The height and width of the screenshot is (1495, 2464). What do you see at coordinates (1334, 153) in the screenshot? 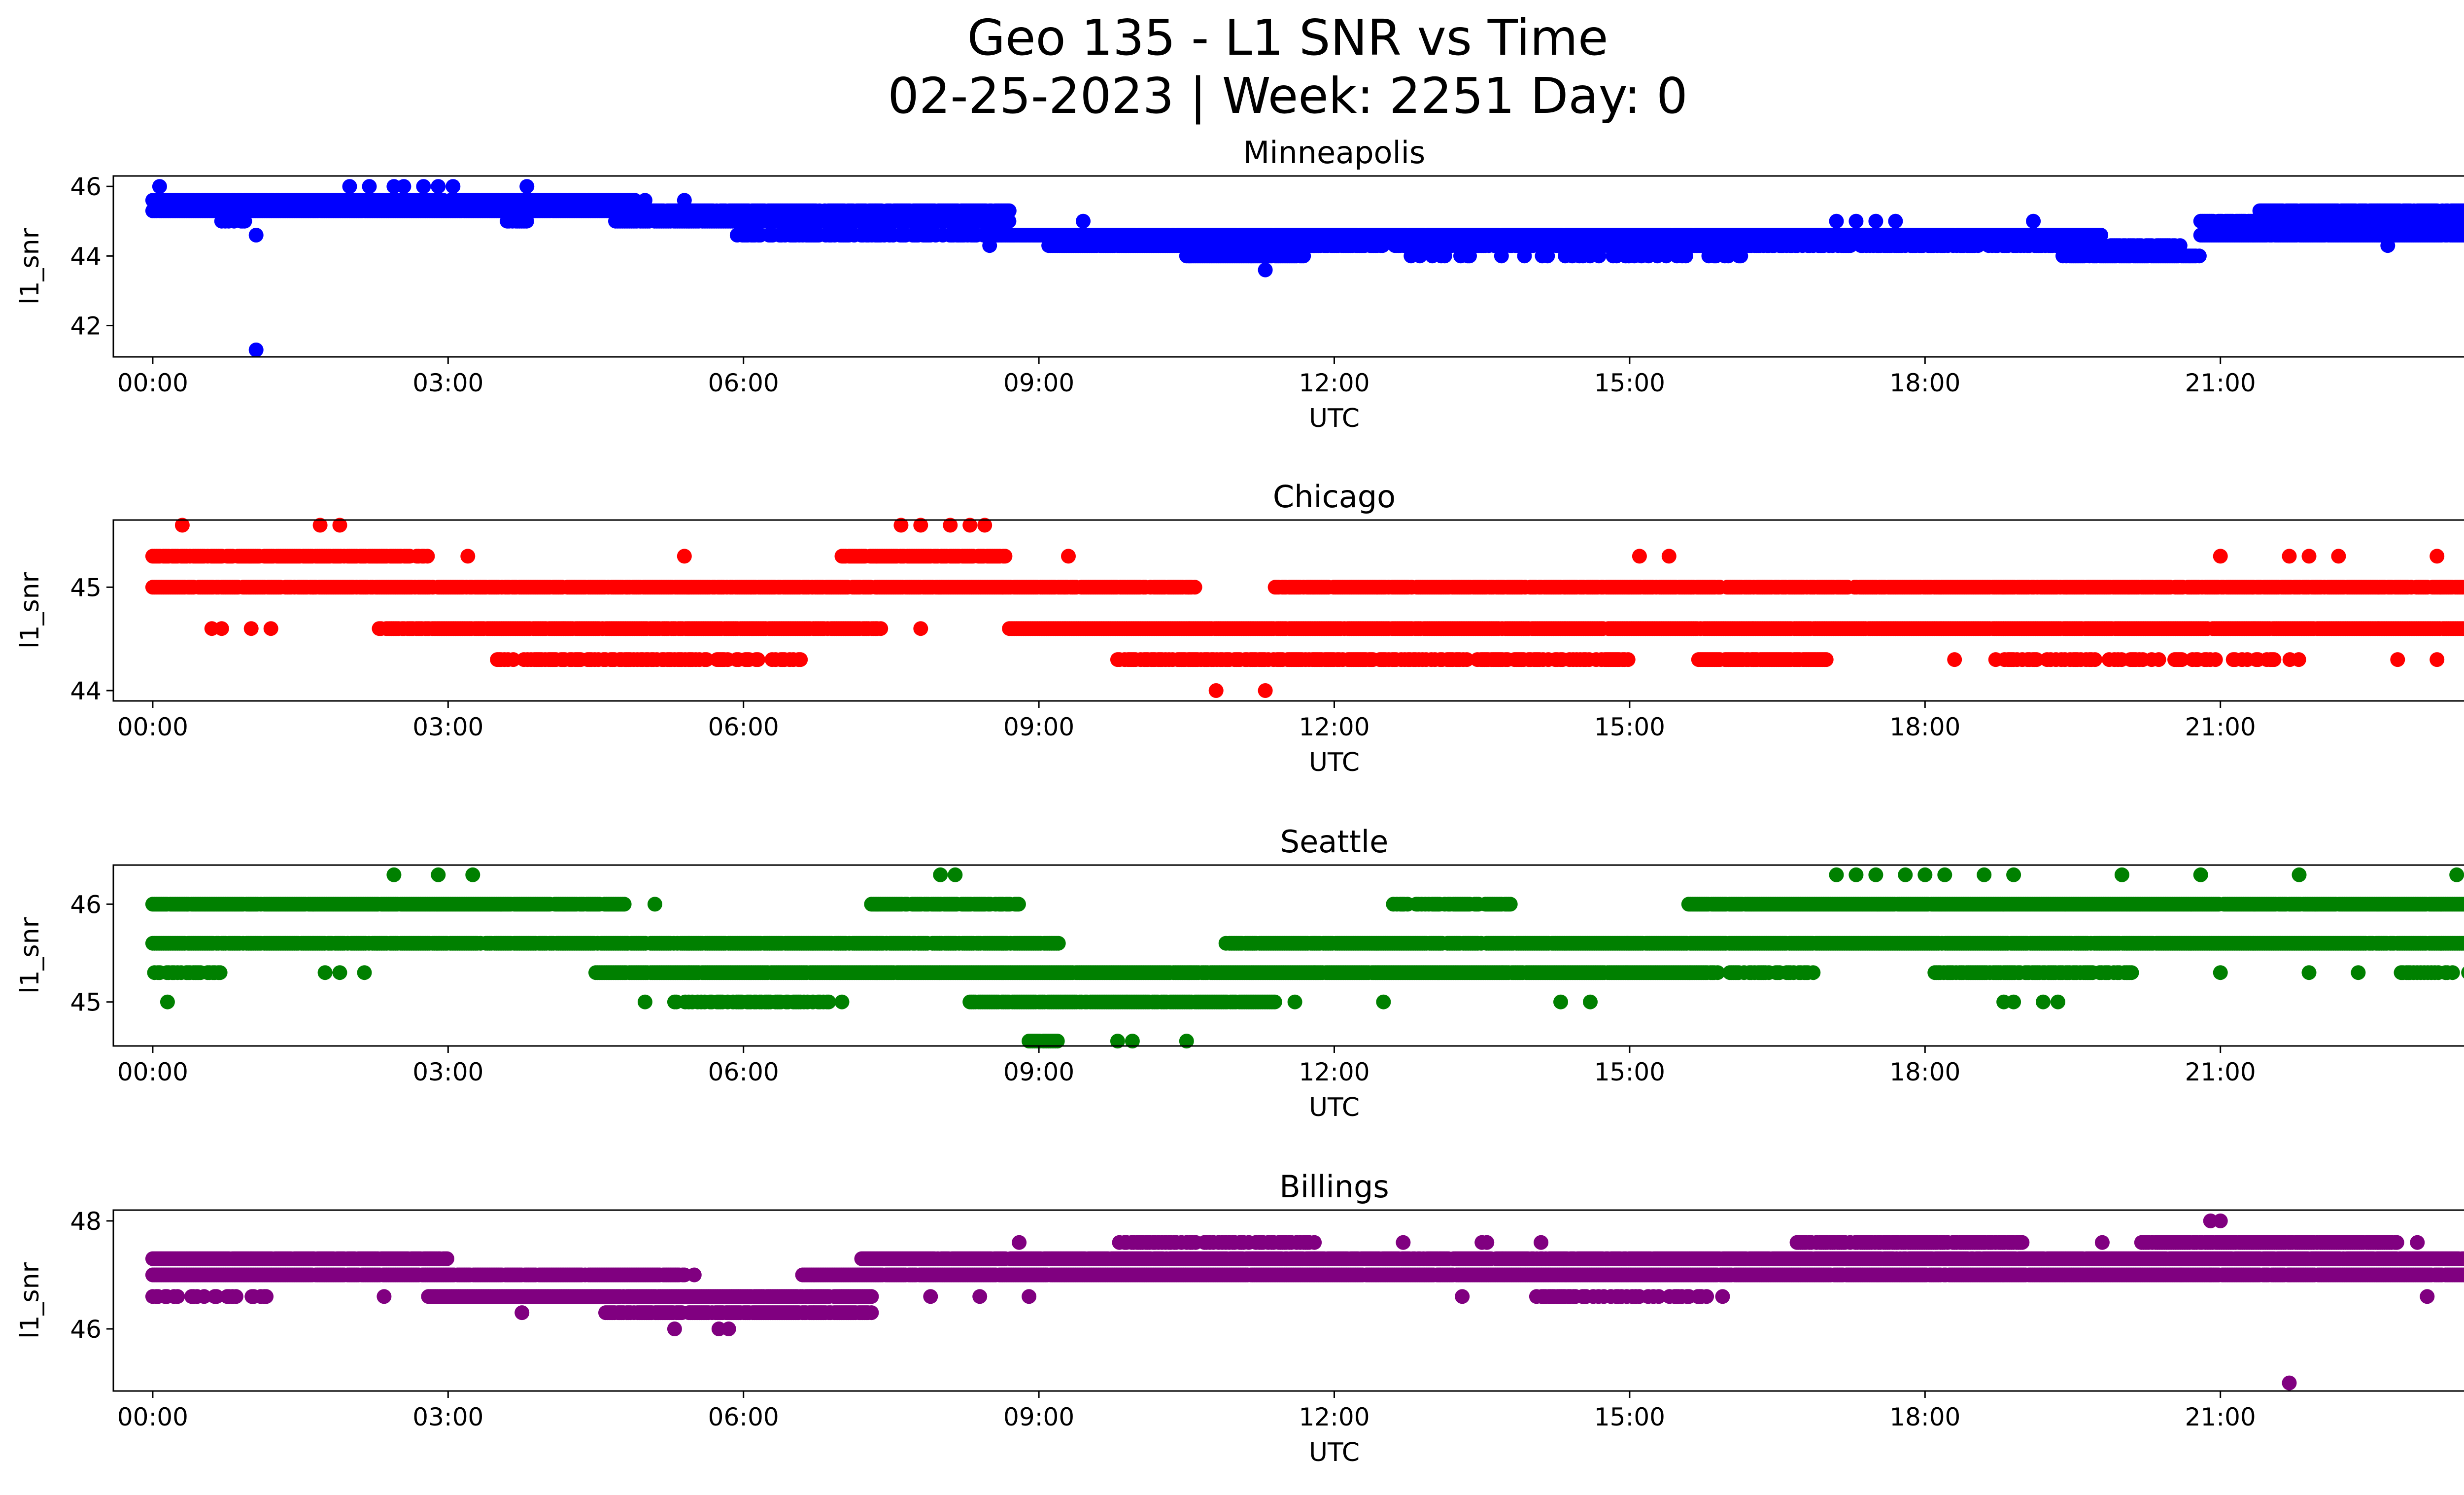
I see `subplot-title: Minneapolis` at bounding box center [1334, 153].